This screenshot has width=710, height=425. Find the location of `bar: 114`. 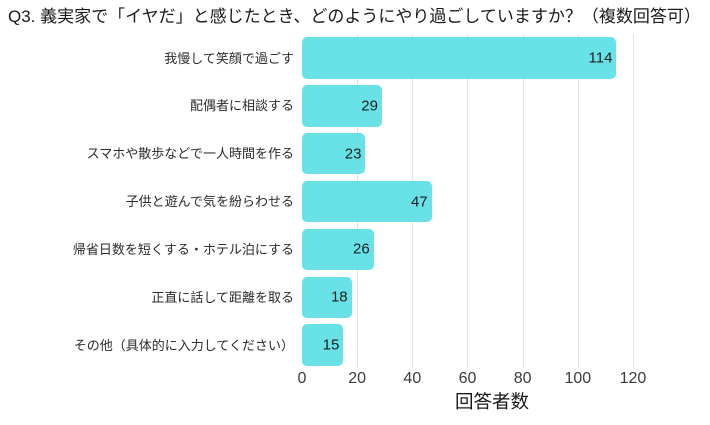

bar: 114 is located at coordinates (459, 58).